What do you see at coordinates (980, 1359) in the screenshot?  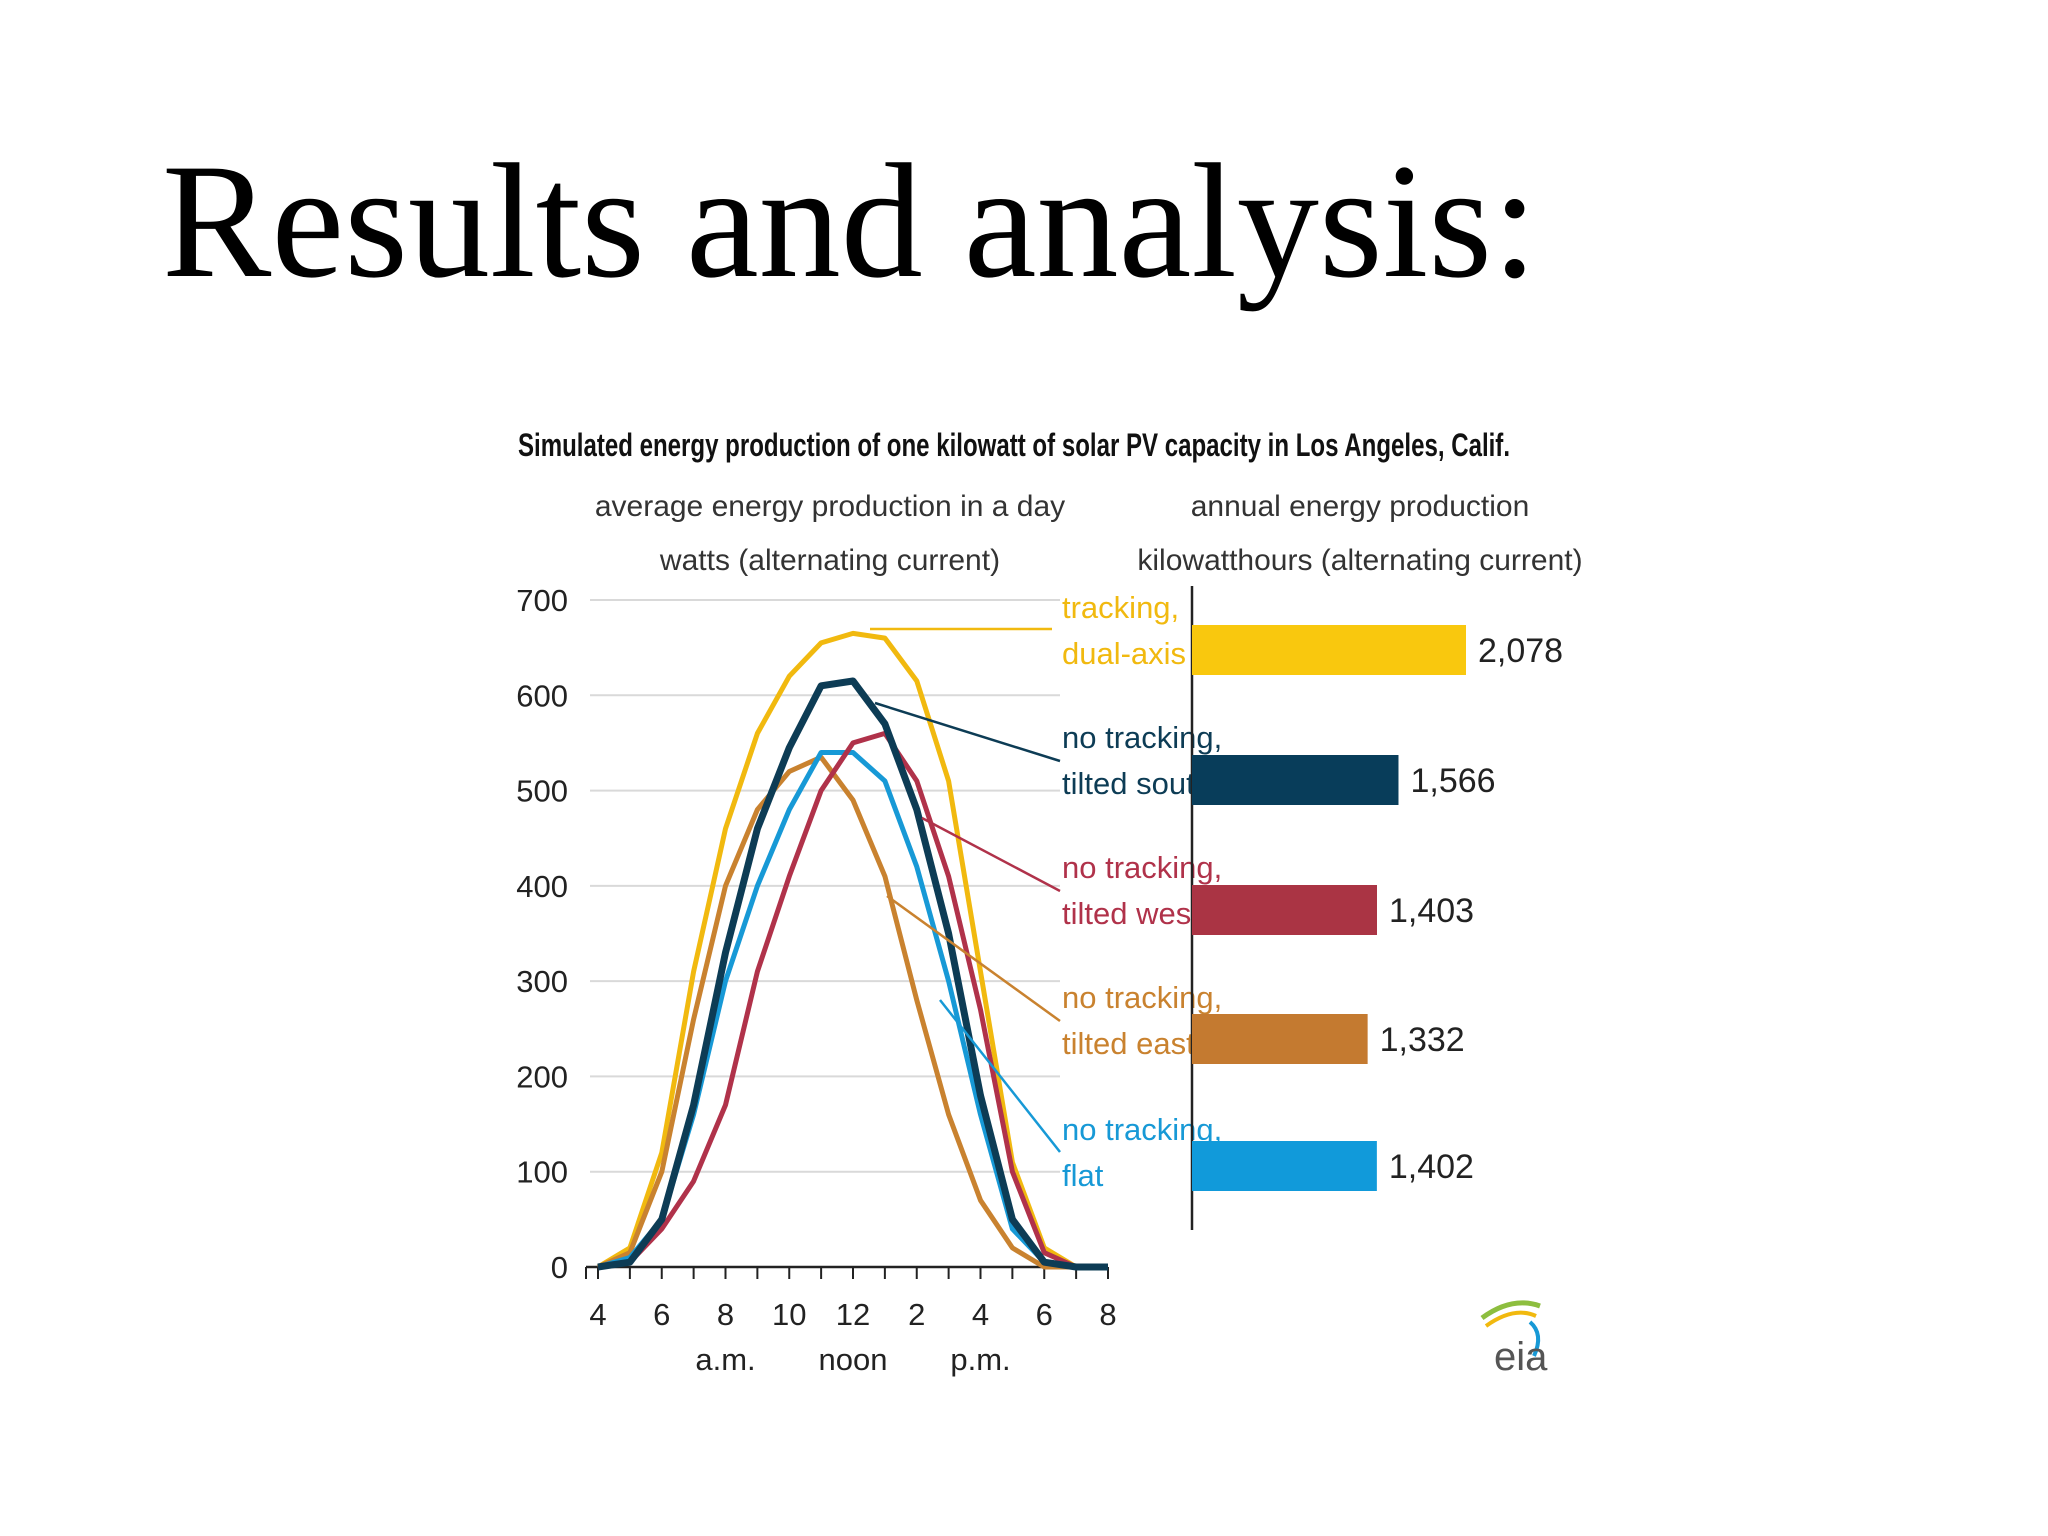 I see `x-group-label: p.m.` at bounding box center [980, 1359].